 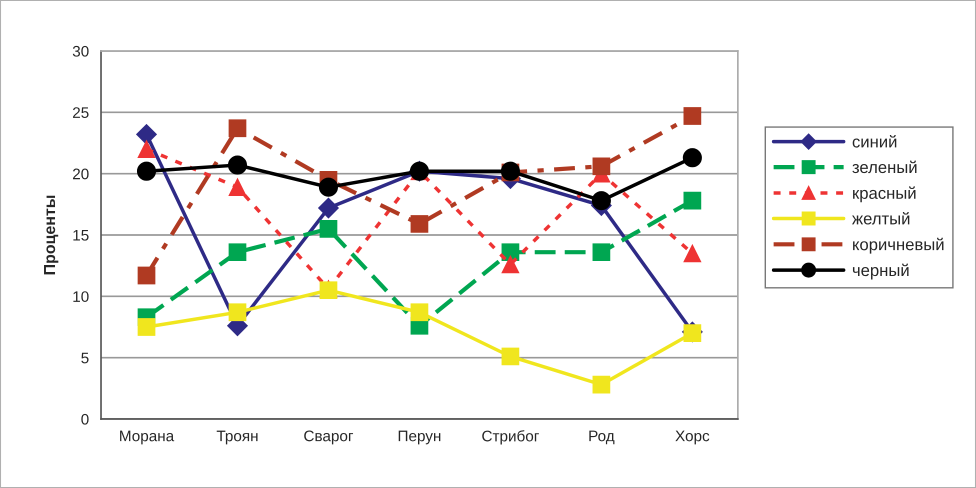 I want to click on y-tick-label: 0, so click(x=85, y=419).